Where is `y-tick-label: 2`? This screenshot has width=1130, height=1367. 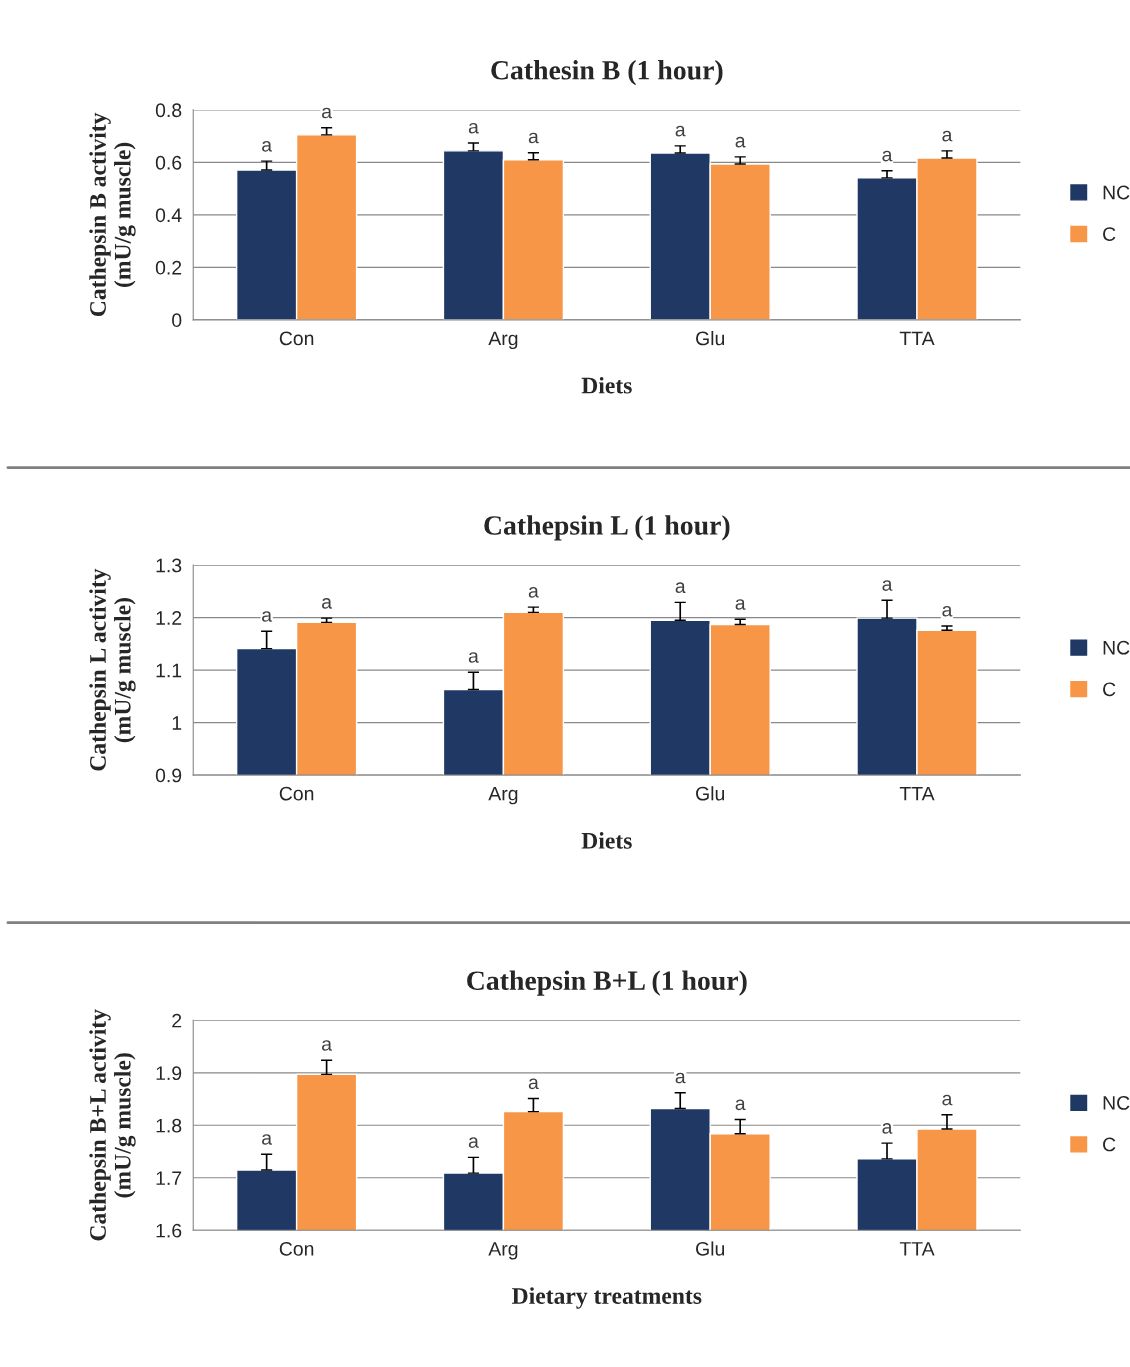 y-tick-label: 2 is located at coordinates (177, 1020).